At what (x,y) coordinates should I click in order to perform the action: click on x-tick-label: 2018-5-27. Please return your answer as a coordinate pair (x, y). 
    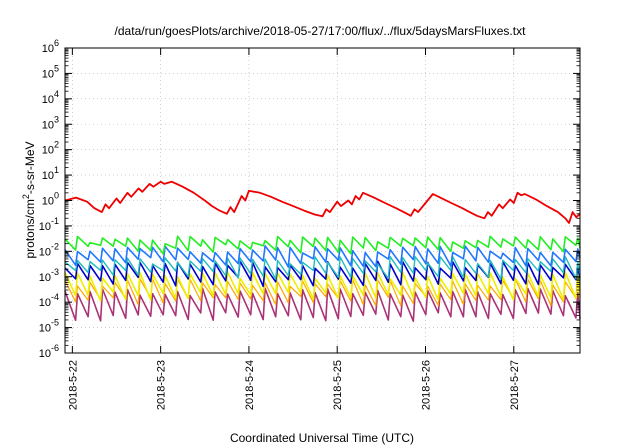
    Looking at the image, I should click on (515, 385).